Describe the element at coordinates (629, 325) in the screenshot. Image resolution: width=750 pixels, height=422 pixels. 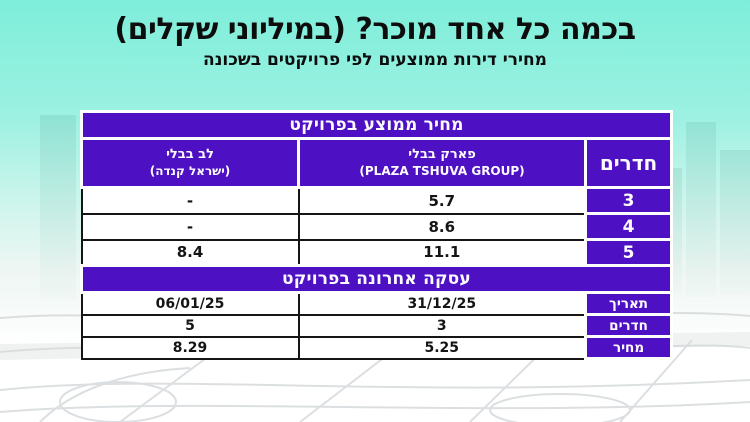
I see `last-deal-label-rooms: חדרים` at that location.